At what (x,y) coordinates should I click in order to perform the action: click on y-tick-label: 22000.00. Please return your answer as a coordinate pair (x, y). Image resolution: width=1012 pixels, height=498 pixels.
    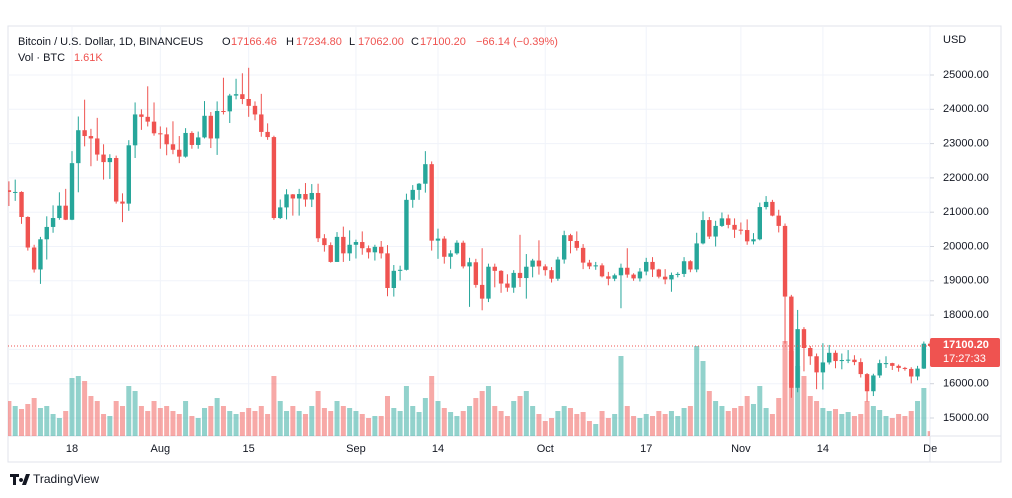
    Looking at the image, I should click on (966, 178).